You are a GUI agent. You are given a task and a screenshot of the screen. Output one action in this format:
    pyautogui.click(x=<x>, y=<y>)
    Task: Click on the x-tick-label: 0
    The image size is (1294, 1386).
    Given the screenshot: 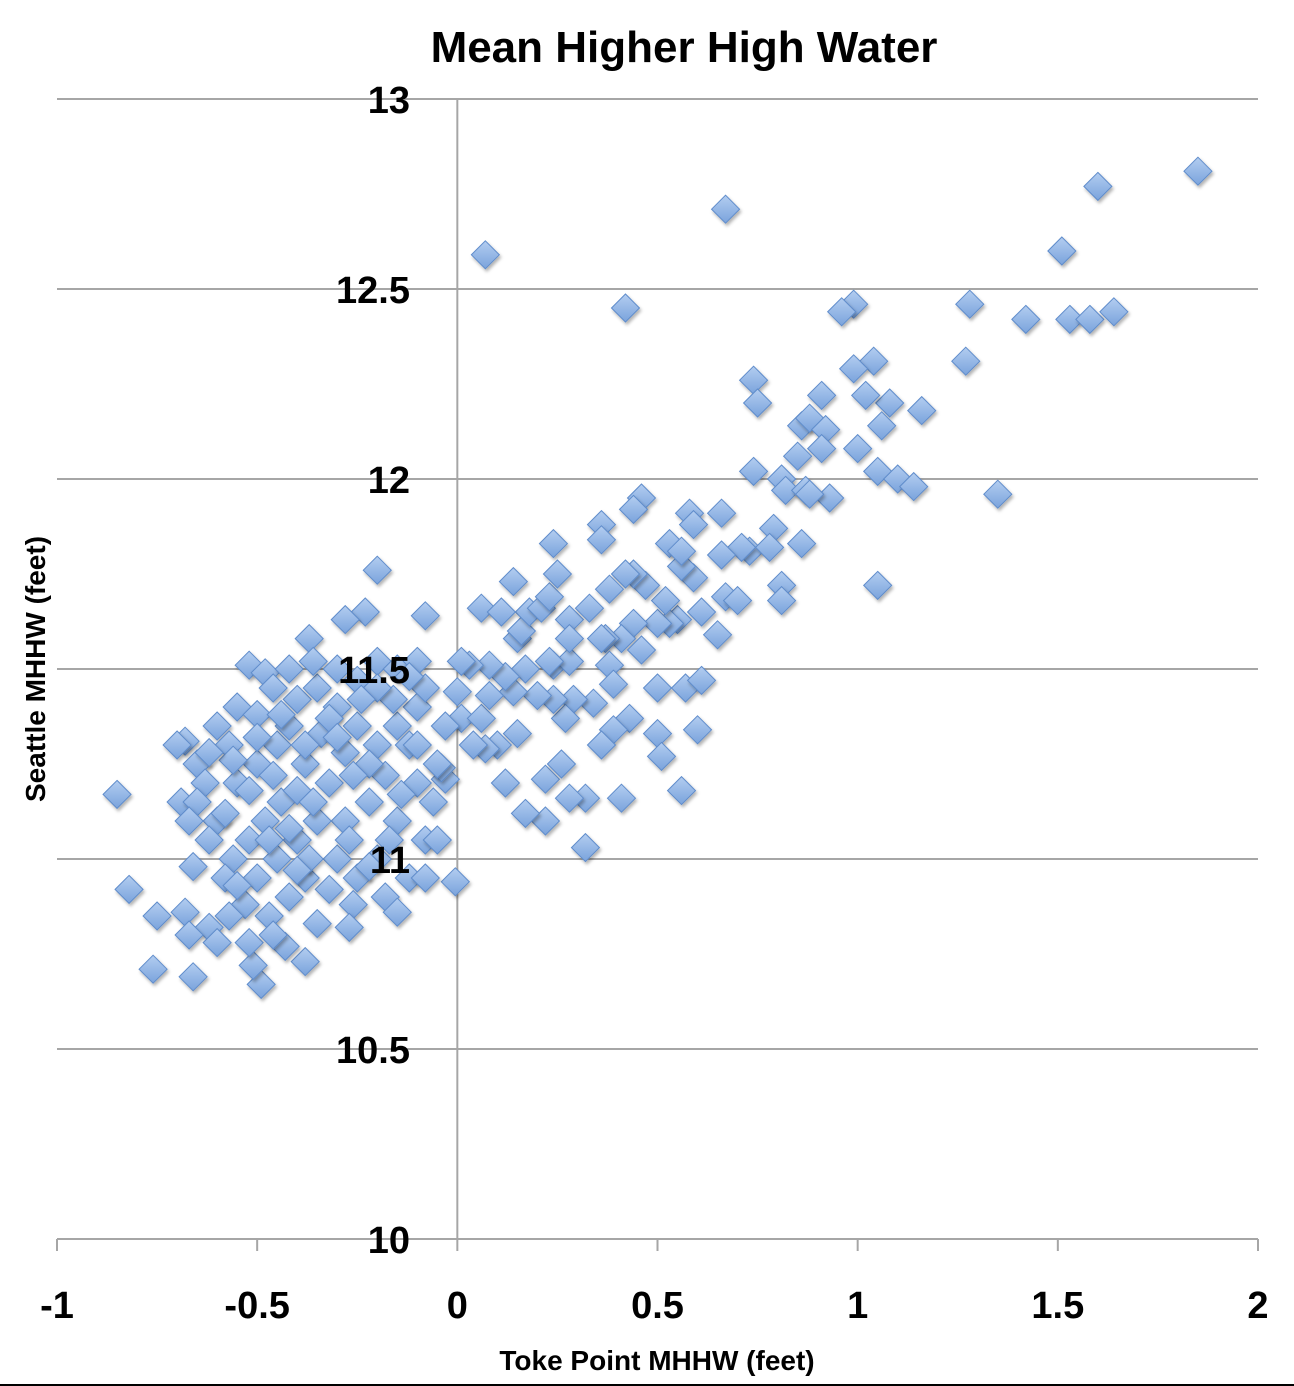 What is the action you would take?
    pyautogui.click(x=457, y=1306)
    